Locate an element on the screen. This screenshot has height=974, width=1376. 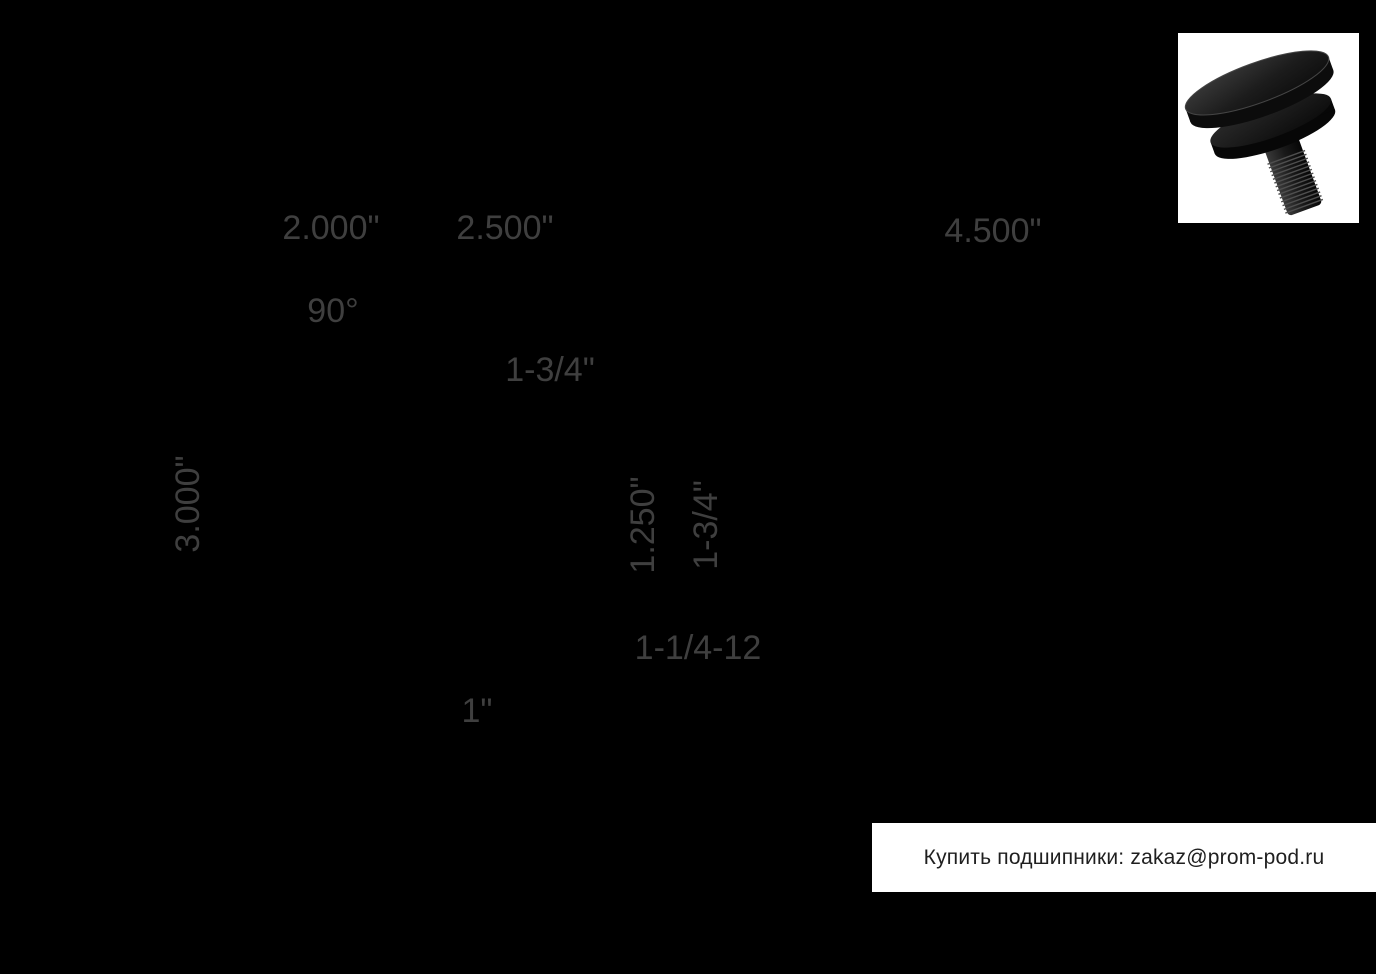
product-photo is located at coordinates (1268, 128).